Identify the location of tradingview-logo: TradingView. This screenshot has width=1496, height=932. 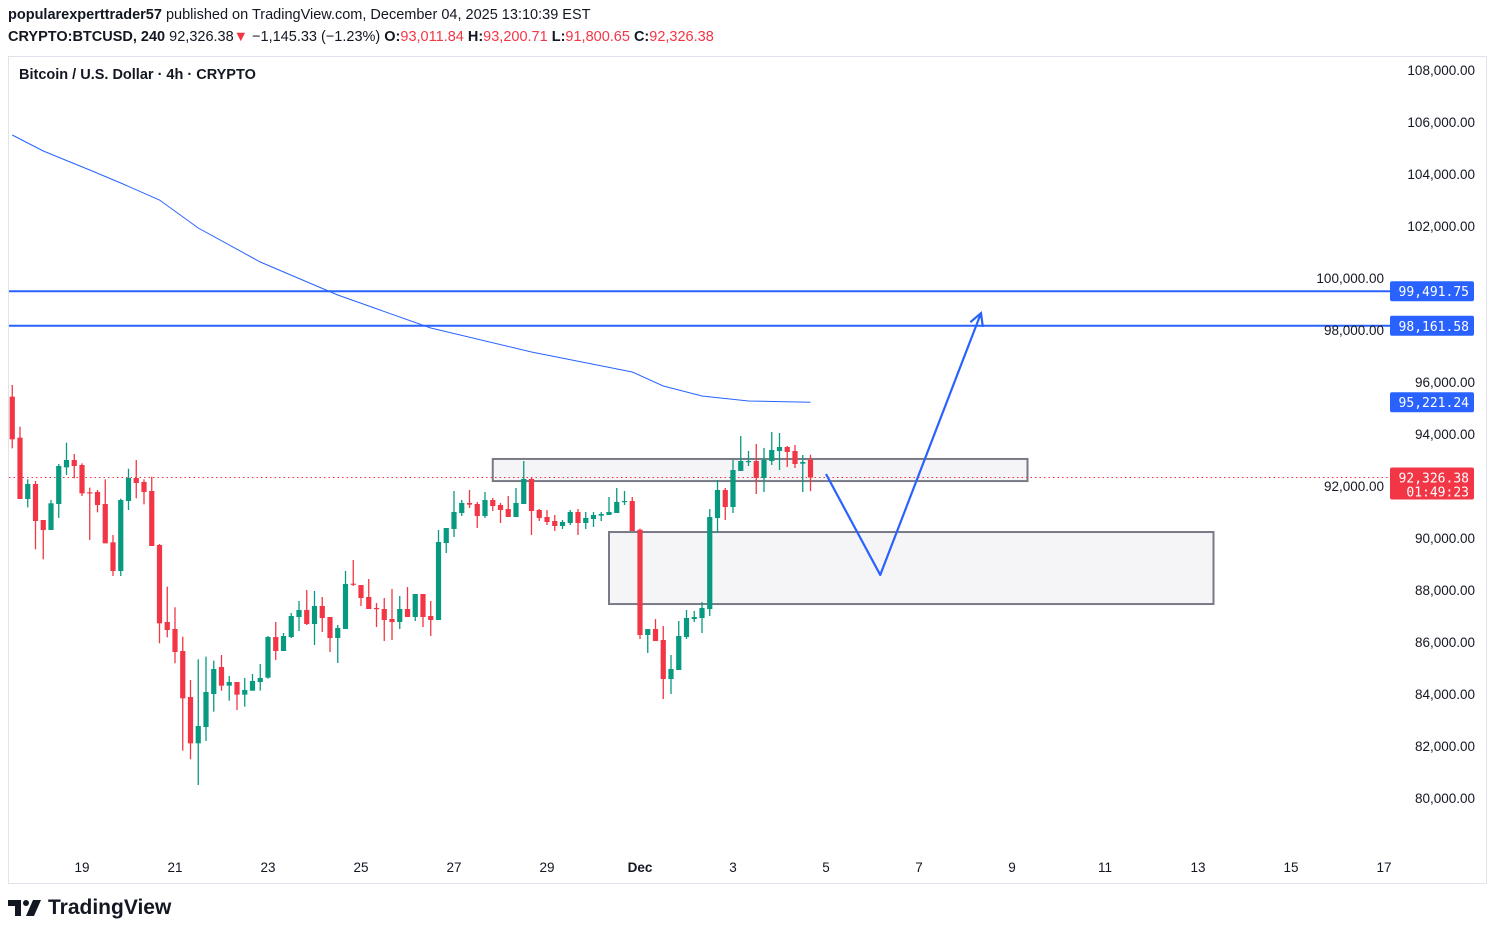
(89, 908).